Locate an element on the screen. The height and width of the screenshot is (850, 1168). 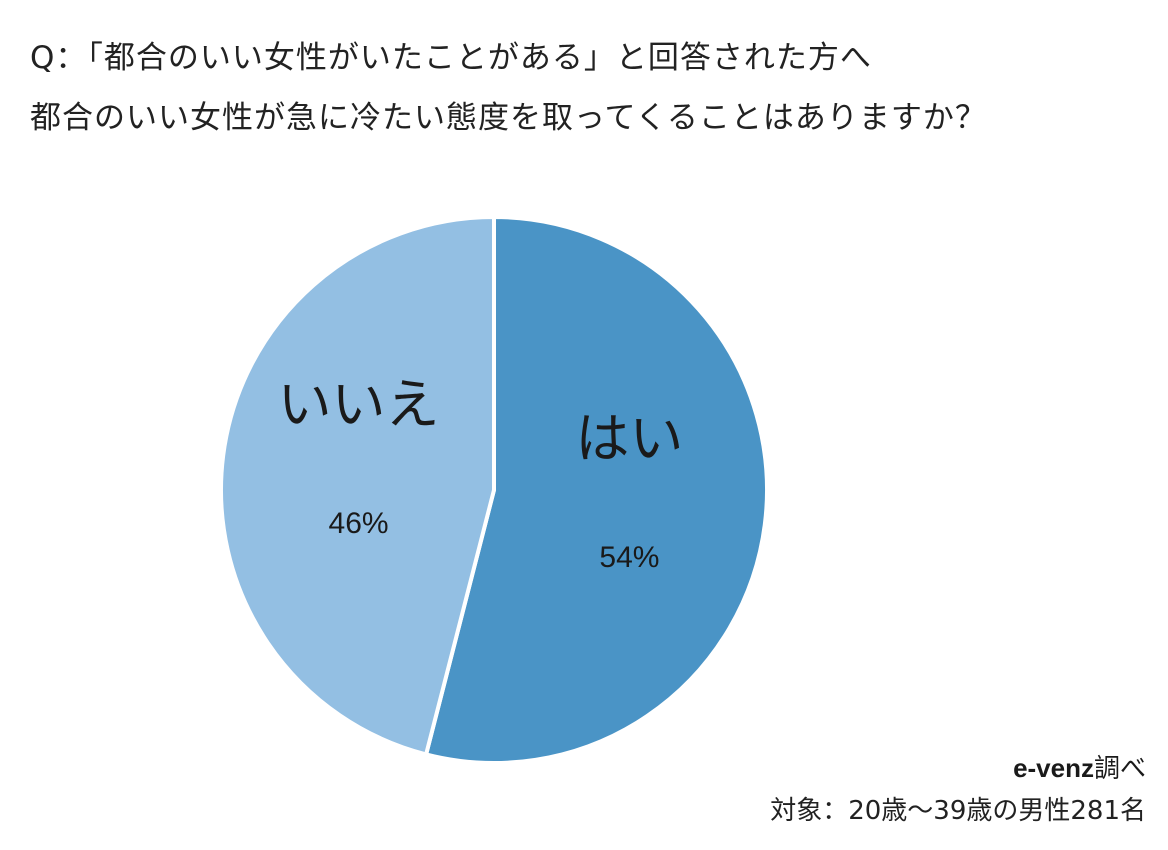
source-brand: e-venz is located at coordinates (1053, 768).